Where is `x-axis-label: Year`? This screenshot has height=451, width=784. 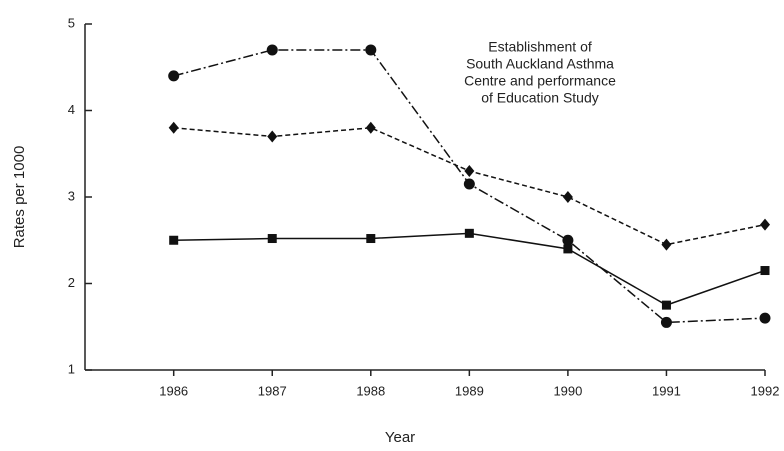
x-axis-label: Year is located at coordinates (400, 437).